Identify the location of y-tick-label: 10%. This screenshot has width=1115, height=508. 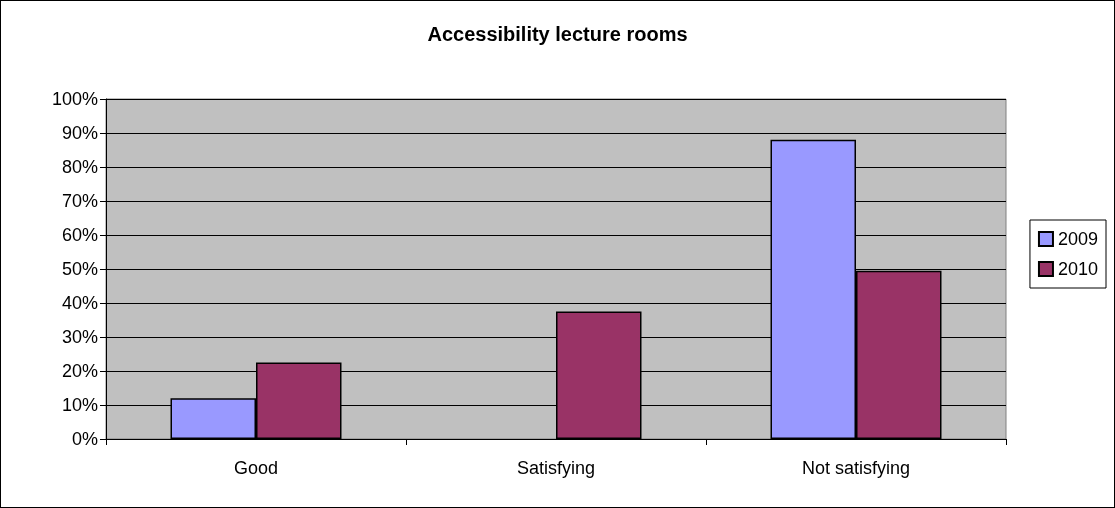
(79, 405).